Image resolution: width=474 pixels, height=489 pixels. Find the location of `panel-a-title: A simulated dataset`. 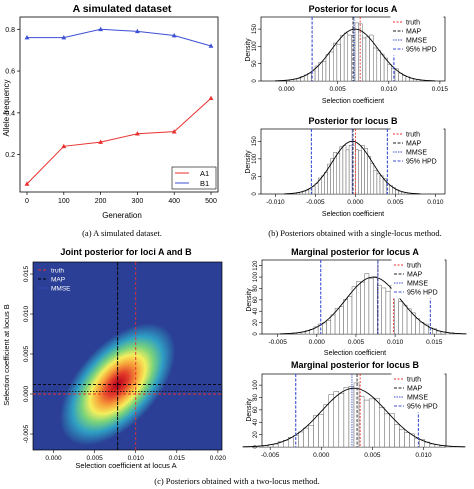

panel-a-title: A simulated dataset is located at coordinates (122, 9).